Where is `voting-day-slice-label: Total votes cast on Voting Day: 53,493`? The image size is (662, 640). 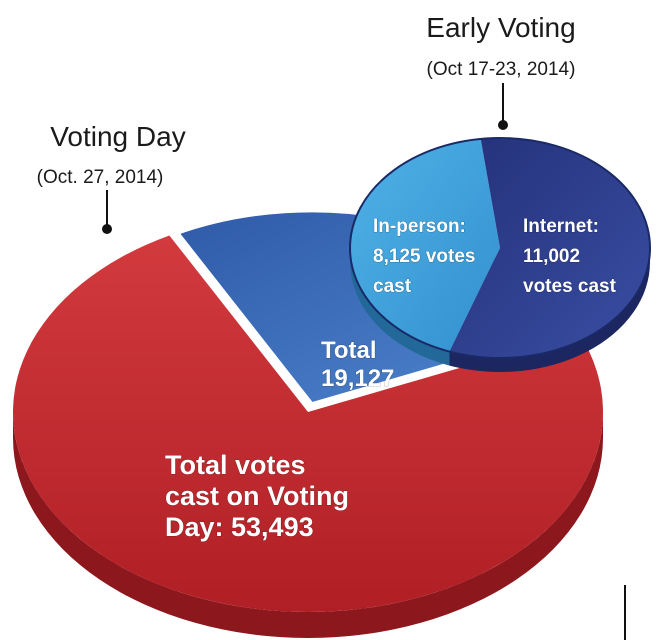 voting-day-slice-label: Total votes cast on Voting Day: 53,493 is located at coordinates (257, 496).